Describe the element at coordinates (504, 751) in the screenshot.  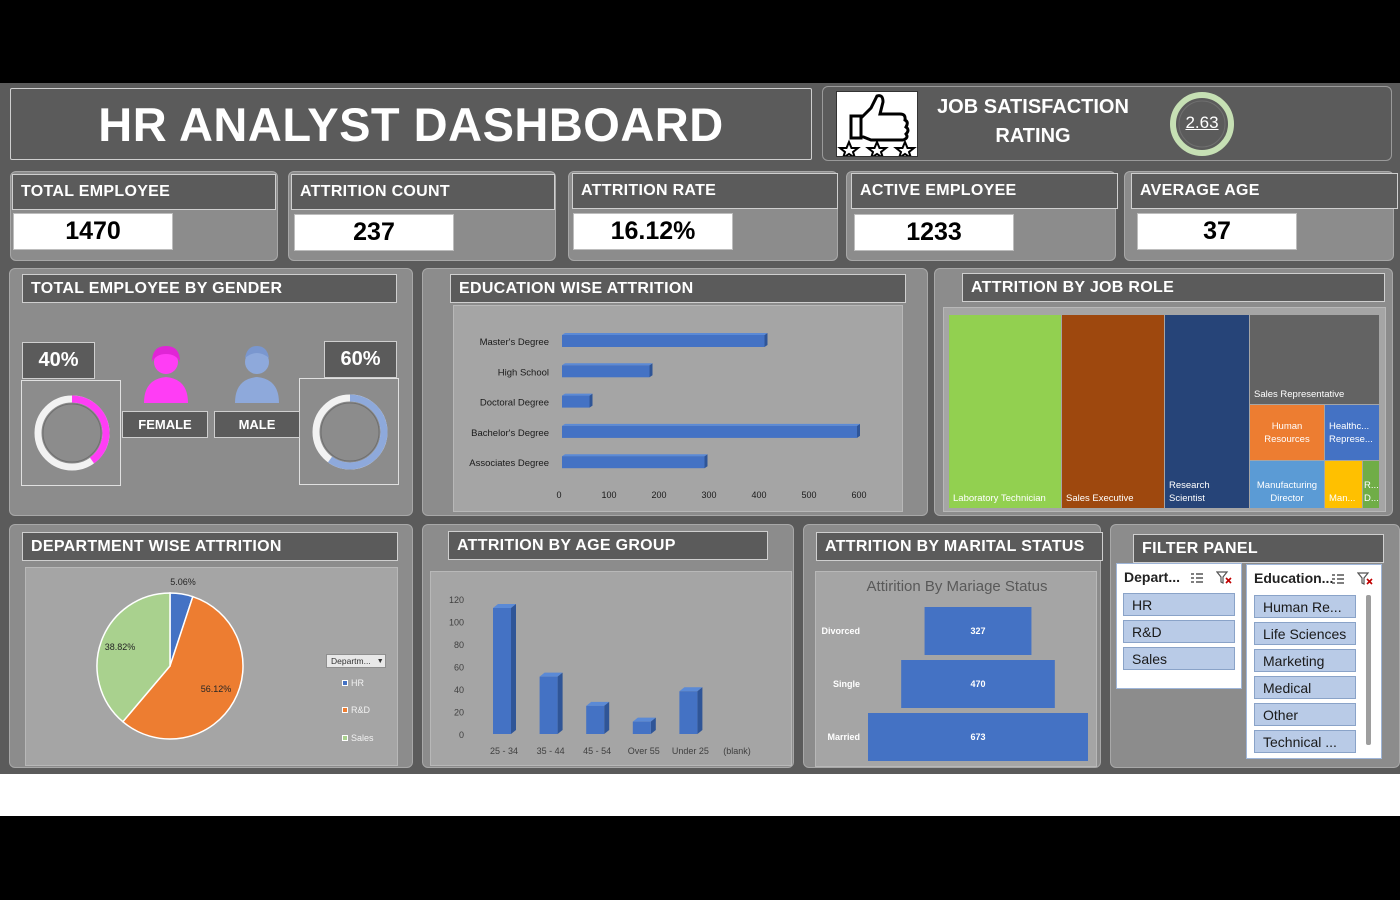
I see `age-category-label-25-34: 25 - 34` at that location.